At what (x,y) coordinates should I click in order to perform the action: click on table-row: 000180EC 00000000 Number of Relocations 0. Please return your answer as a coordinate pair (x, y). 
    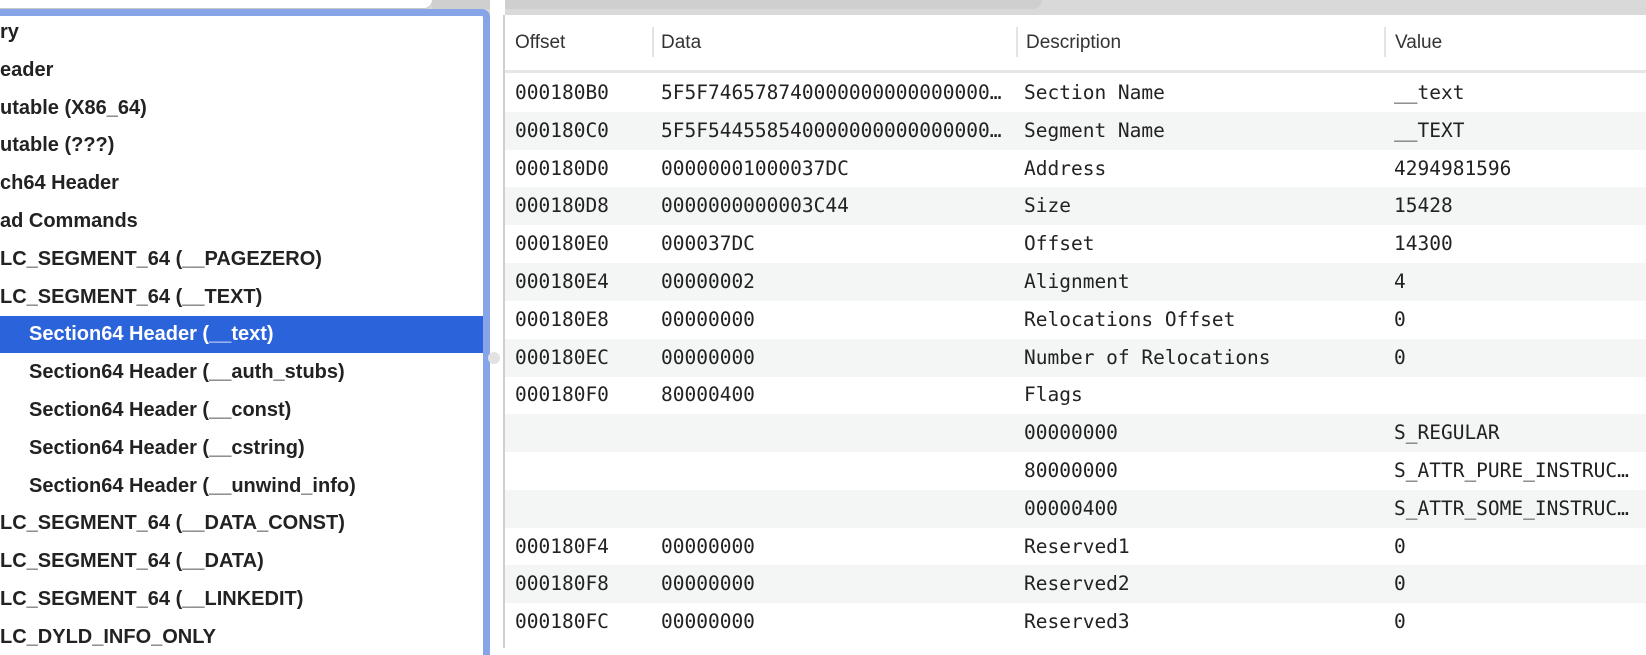
    Looking at the image, I should click on (1075, 357).